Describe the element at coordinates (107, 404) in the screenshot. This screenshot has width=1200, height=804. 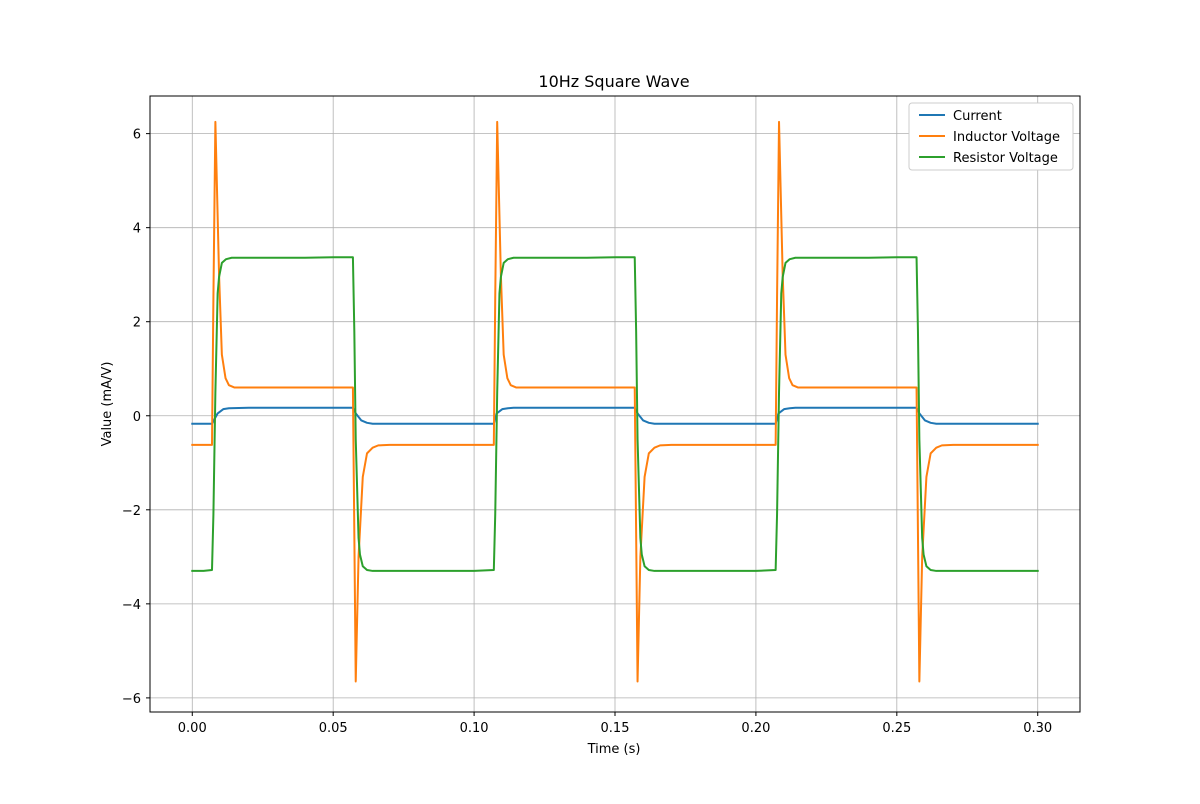
I see `y-axis-label: Value (mA/V)` at that location.